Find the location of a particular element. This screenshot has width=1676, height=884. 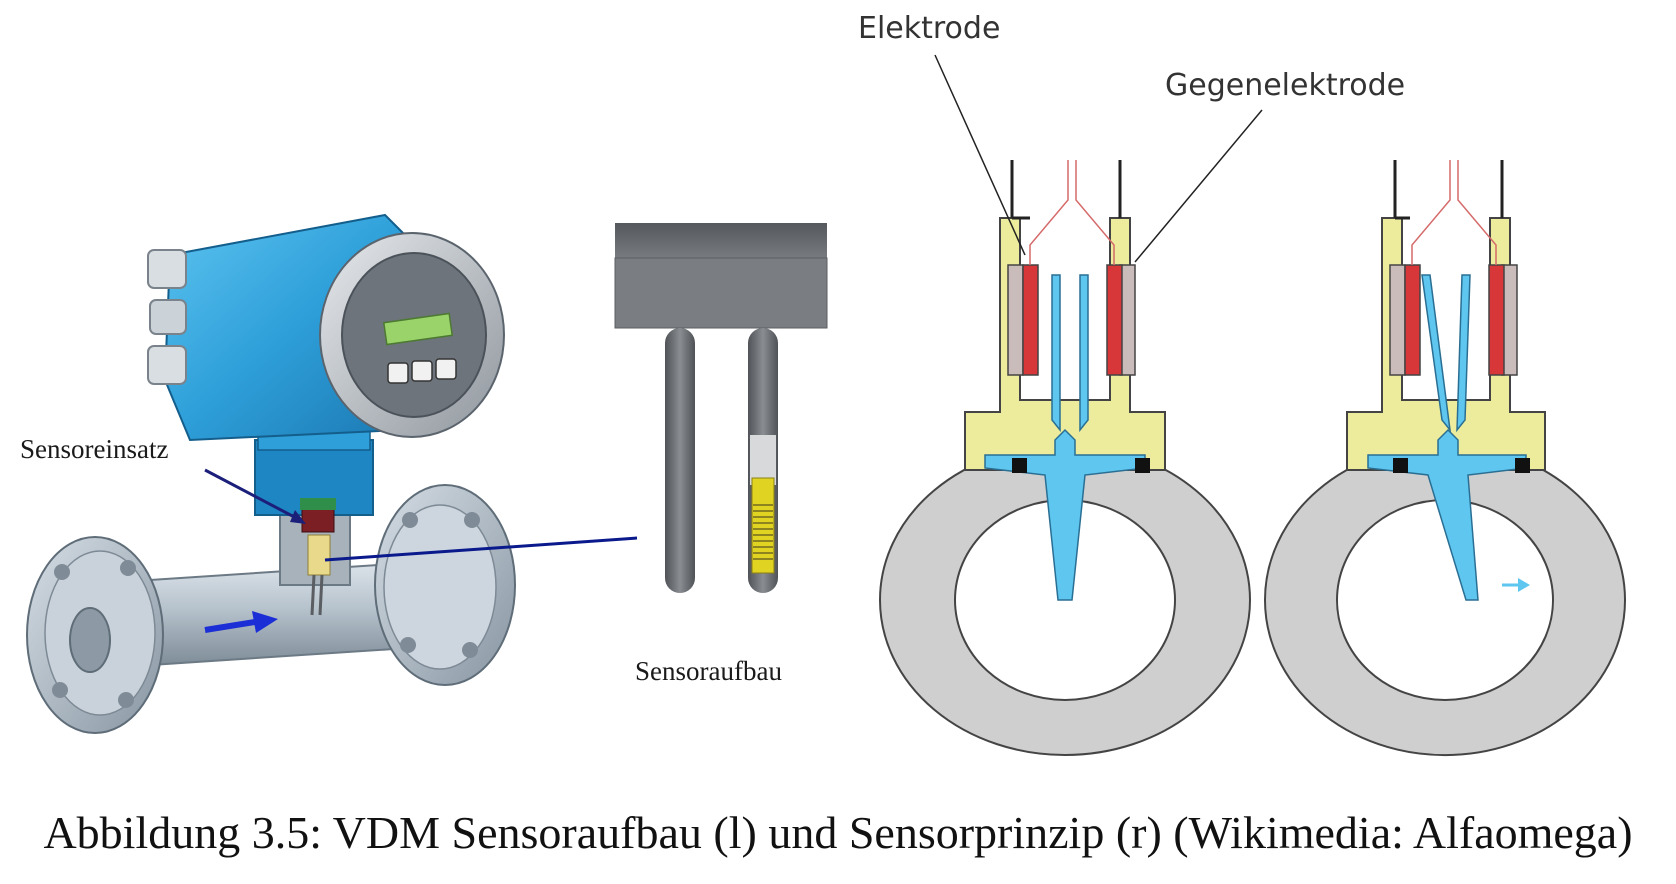

transmitter-housing is located at coordinates (326, 327).